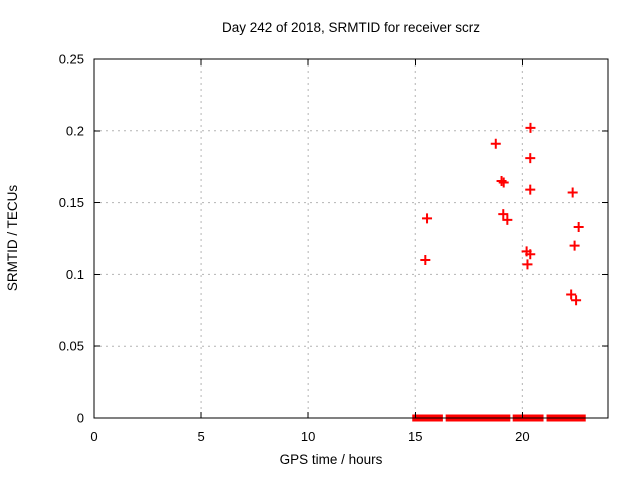  Describe the element at coordinates (75, 130) in the screenshot. I see `y-tick-label: 0.2` at that location.